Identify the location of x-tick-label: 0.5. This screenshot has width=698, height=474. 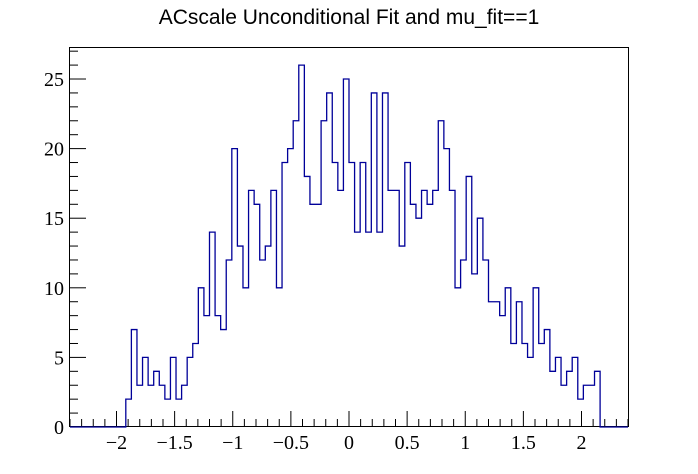
(407, 443).